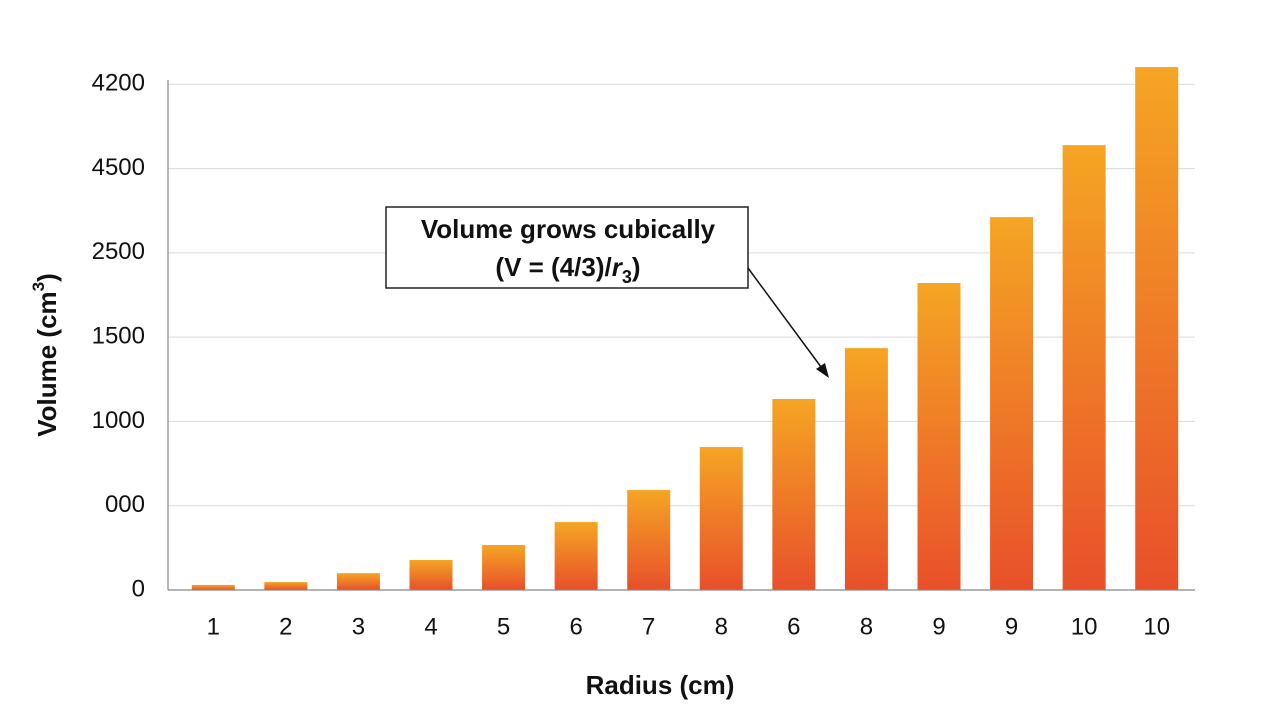 The image size is (1280, 720). What do you see at coordinates (503, 626) in the screenshot?
I see `x-tick-label: 5` at bounding box center [503, 626].